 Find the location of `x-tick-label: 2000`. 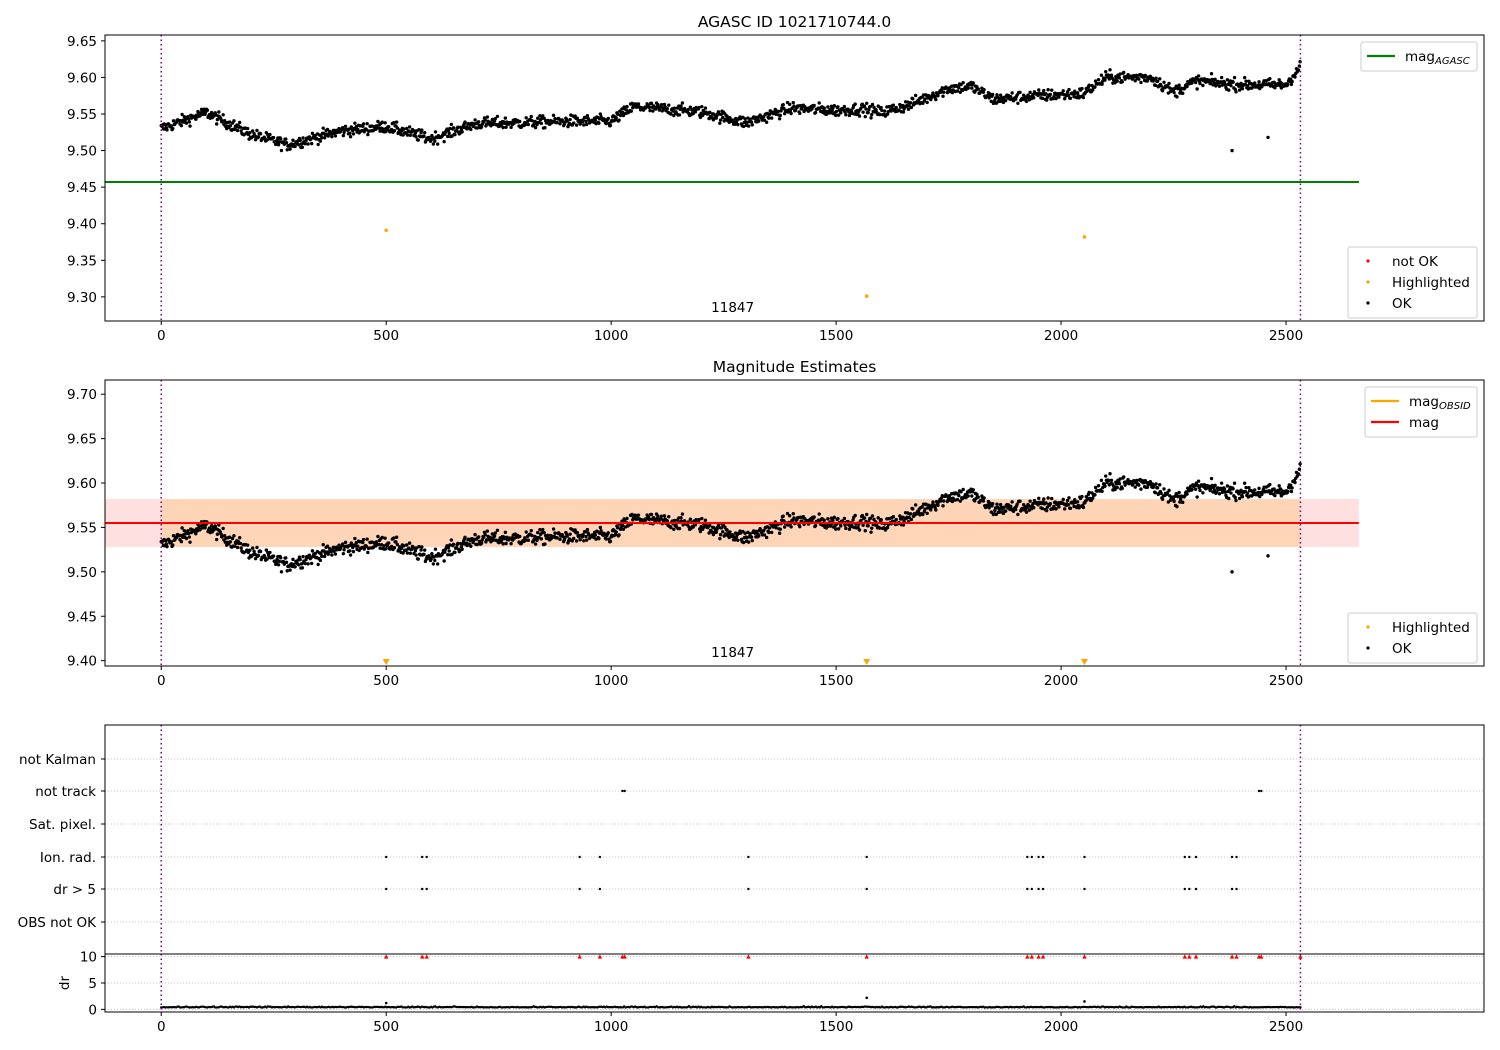

x-tick-label: 2000 is located at coordinates (1061, 681).